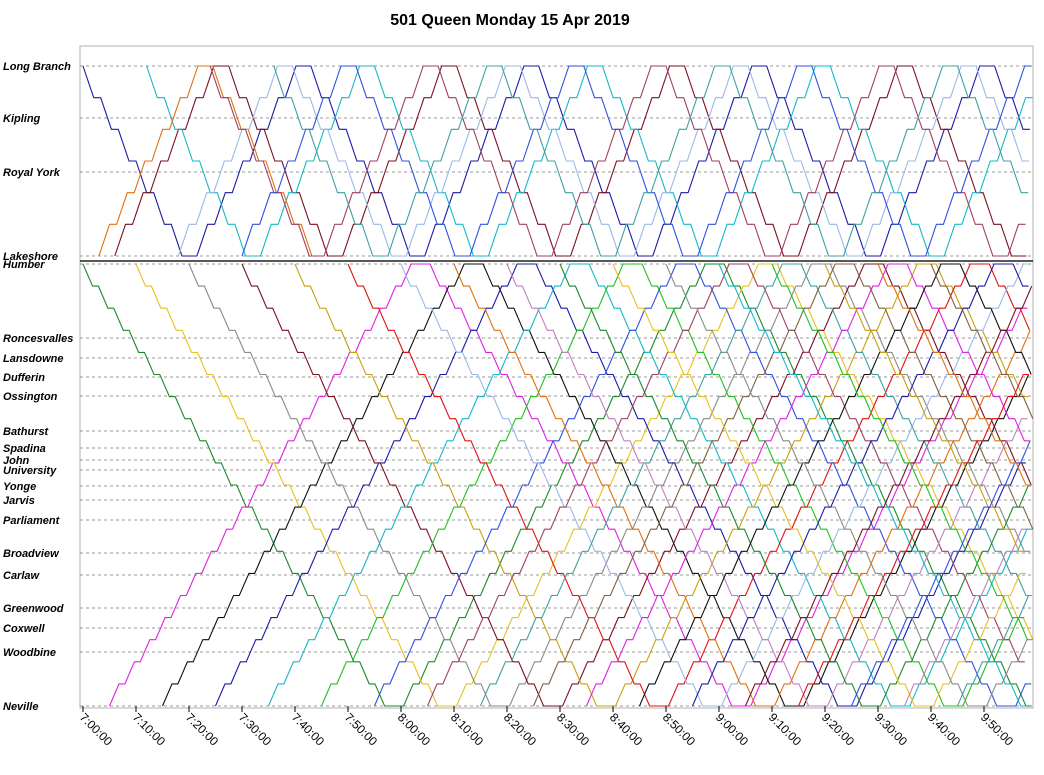  I want to click on stop-label-coxwell: Coxwell, so click(24, 629).